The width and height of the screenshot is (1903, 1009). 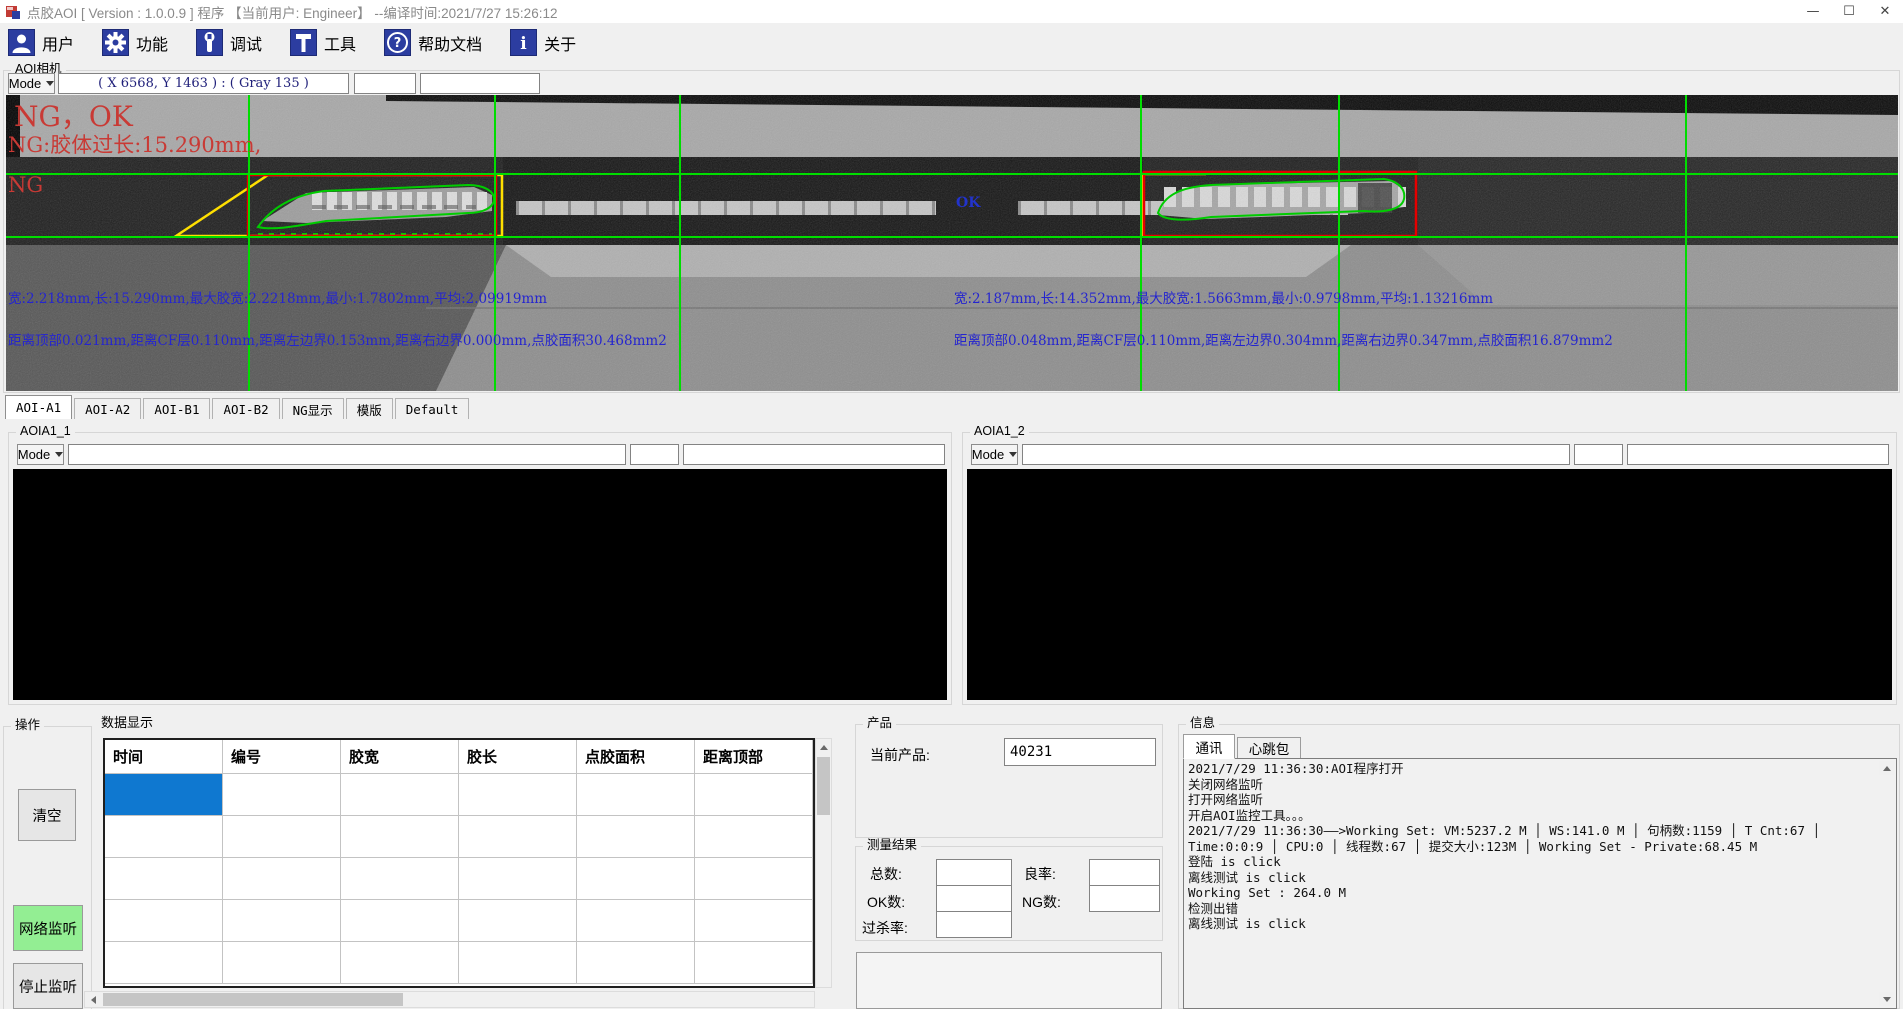 What do you see at coordinates (369, 408) in the screenshot?
I see `tab-template: 模版` at bounding box center [369, 408].